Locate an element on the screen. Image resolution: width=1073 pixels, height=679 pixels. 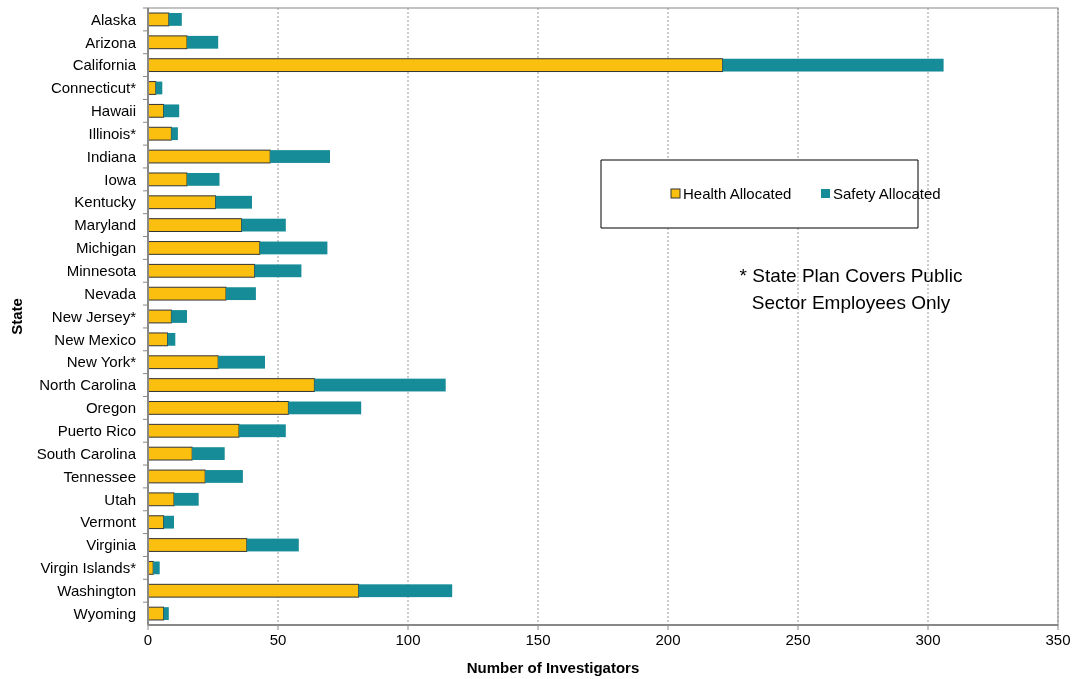
y-tick-label: New Mexico is located at coordinates (95, 339).